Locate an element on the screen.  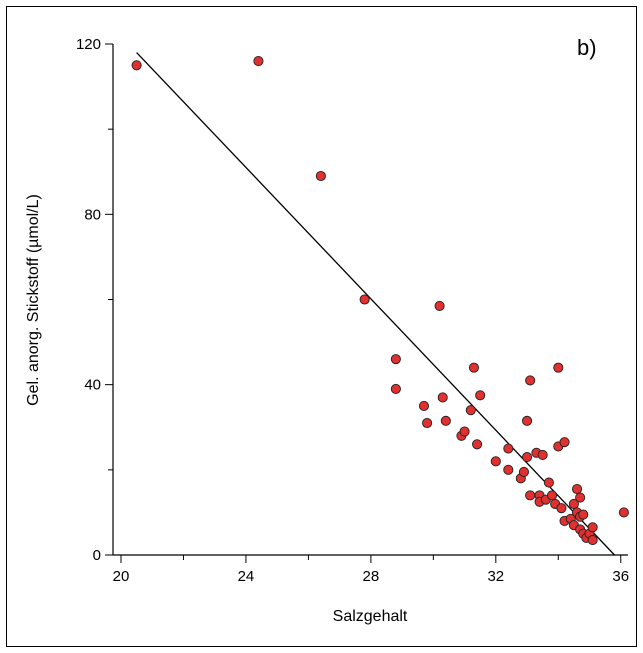
y-axis-label: Gel. anorg. Stickstoff (µmol/L) is located at coordinates (33, 300).